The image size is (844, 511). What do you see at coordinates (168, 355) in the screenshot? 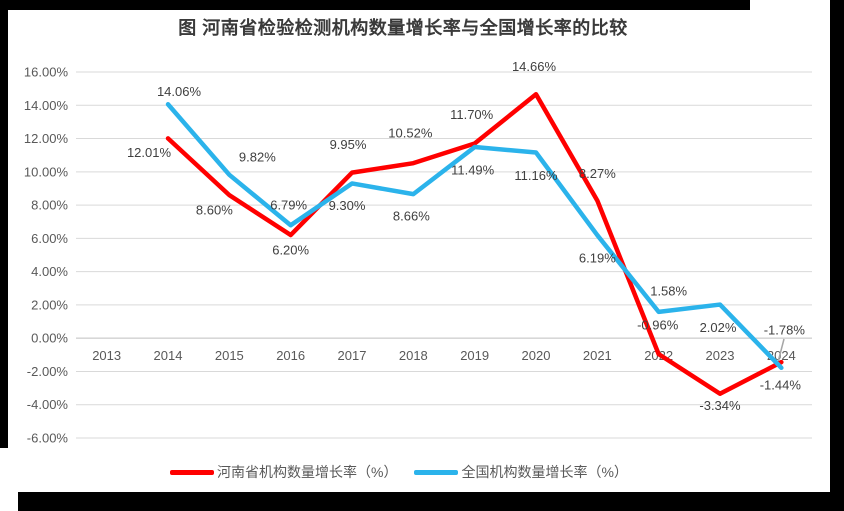
I see `x-category-label: 2014` at bounding box center [168, 355].